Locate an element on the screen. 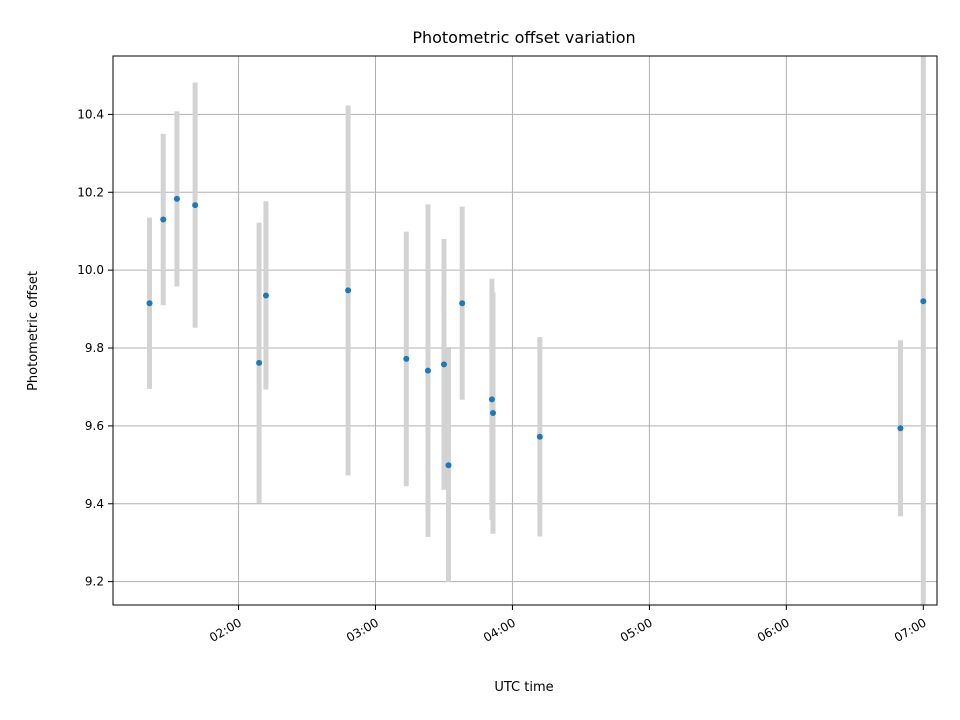 The image size is (960, 720). y-axis-ticks: 9.2 9.4 9.6 9.8 10.0 10.2 10.4 is located at coordinates (95, 348).